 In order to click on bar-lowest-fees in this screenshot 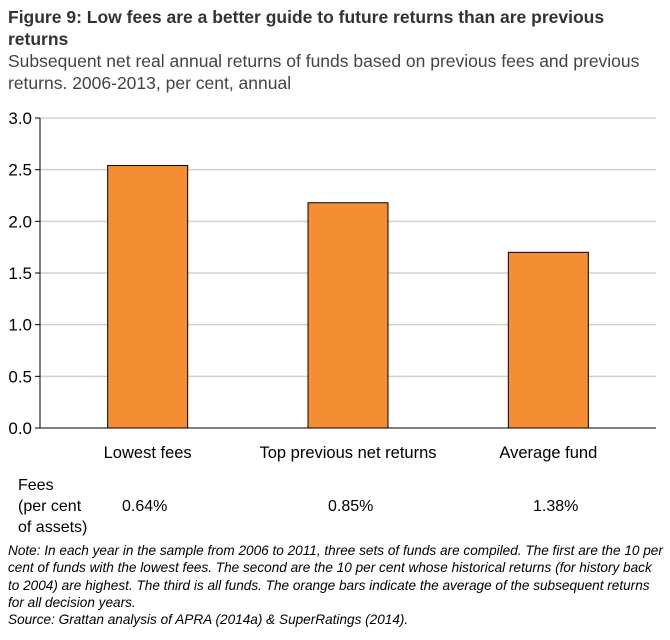, I will do `click(148, 297)`.